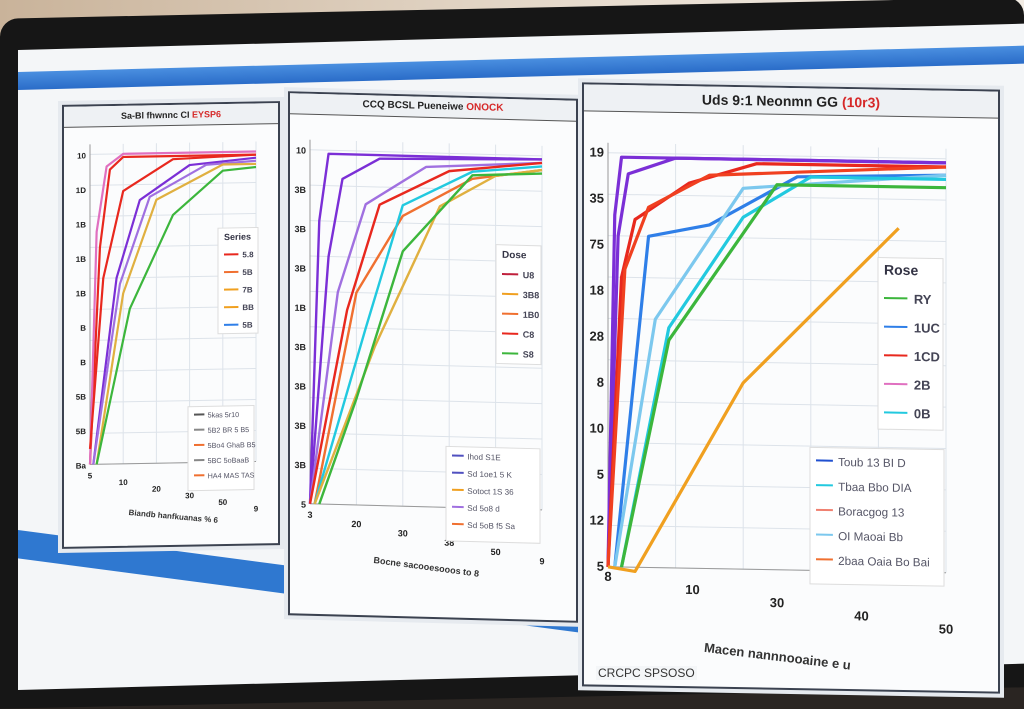 Image resolution: width=1024 pixels, height=709 pixels. Describe the element at coordinates (529, 335) in the screenshot. I see `legend-label: C8` at that location.